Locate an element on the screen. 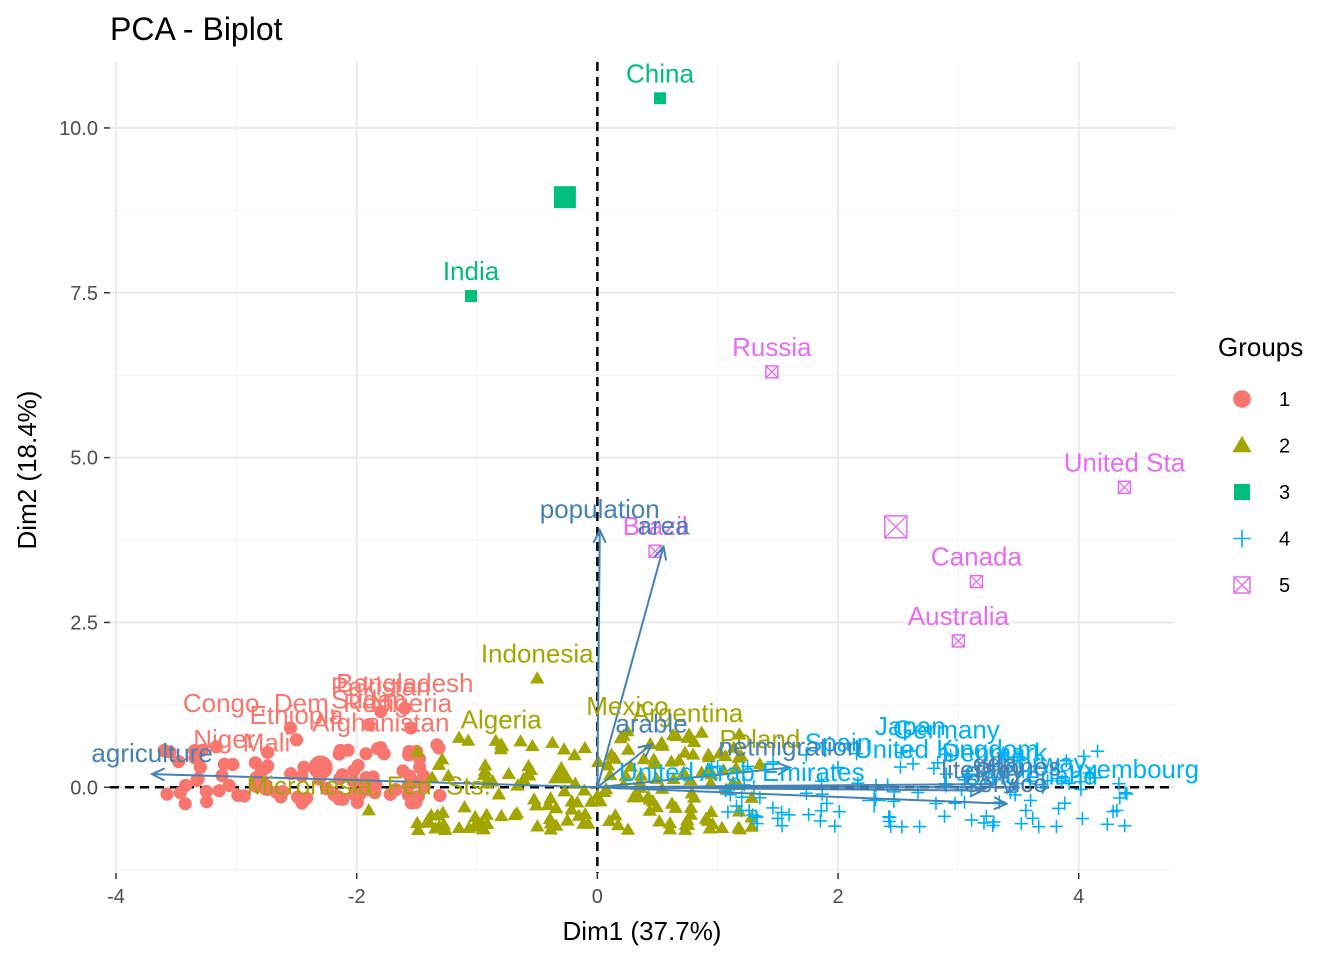  point-label: Japan is located at coordinates (910, 726).